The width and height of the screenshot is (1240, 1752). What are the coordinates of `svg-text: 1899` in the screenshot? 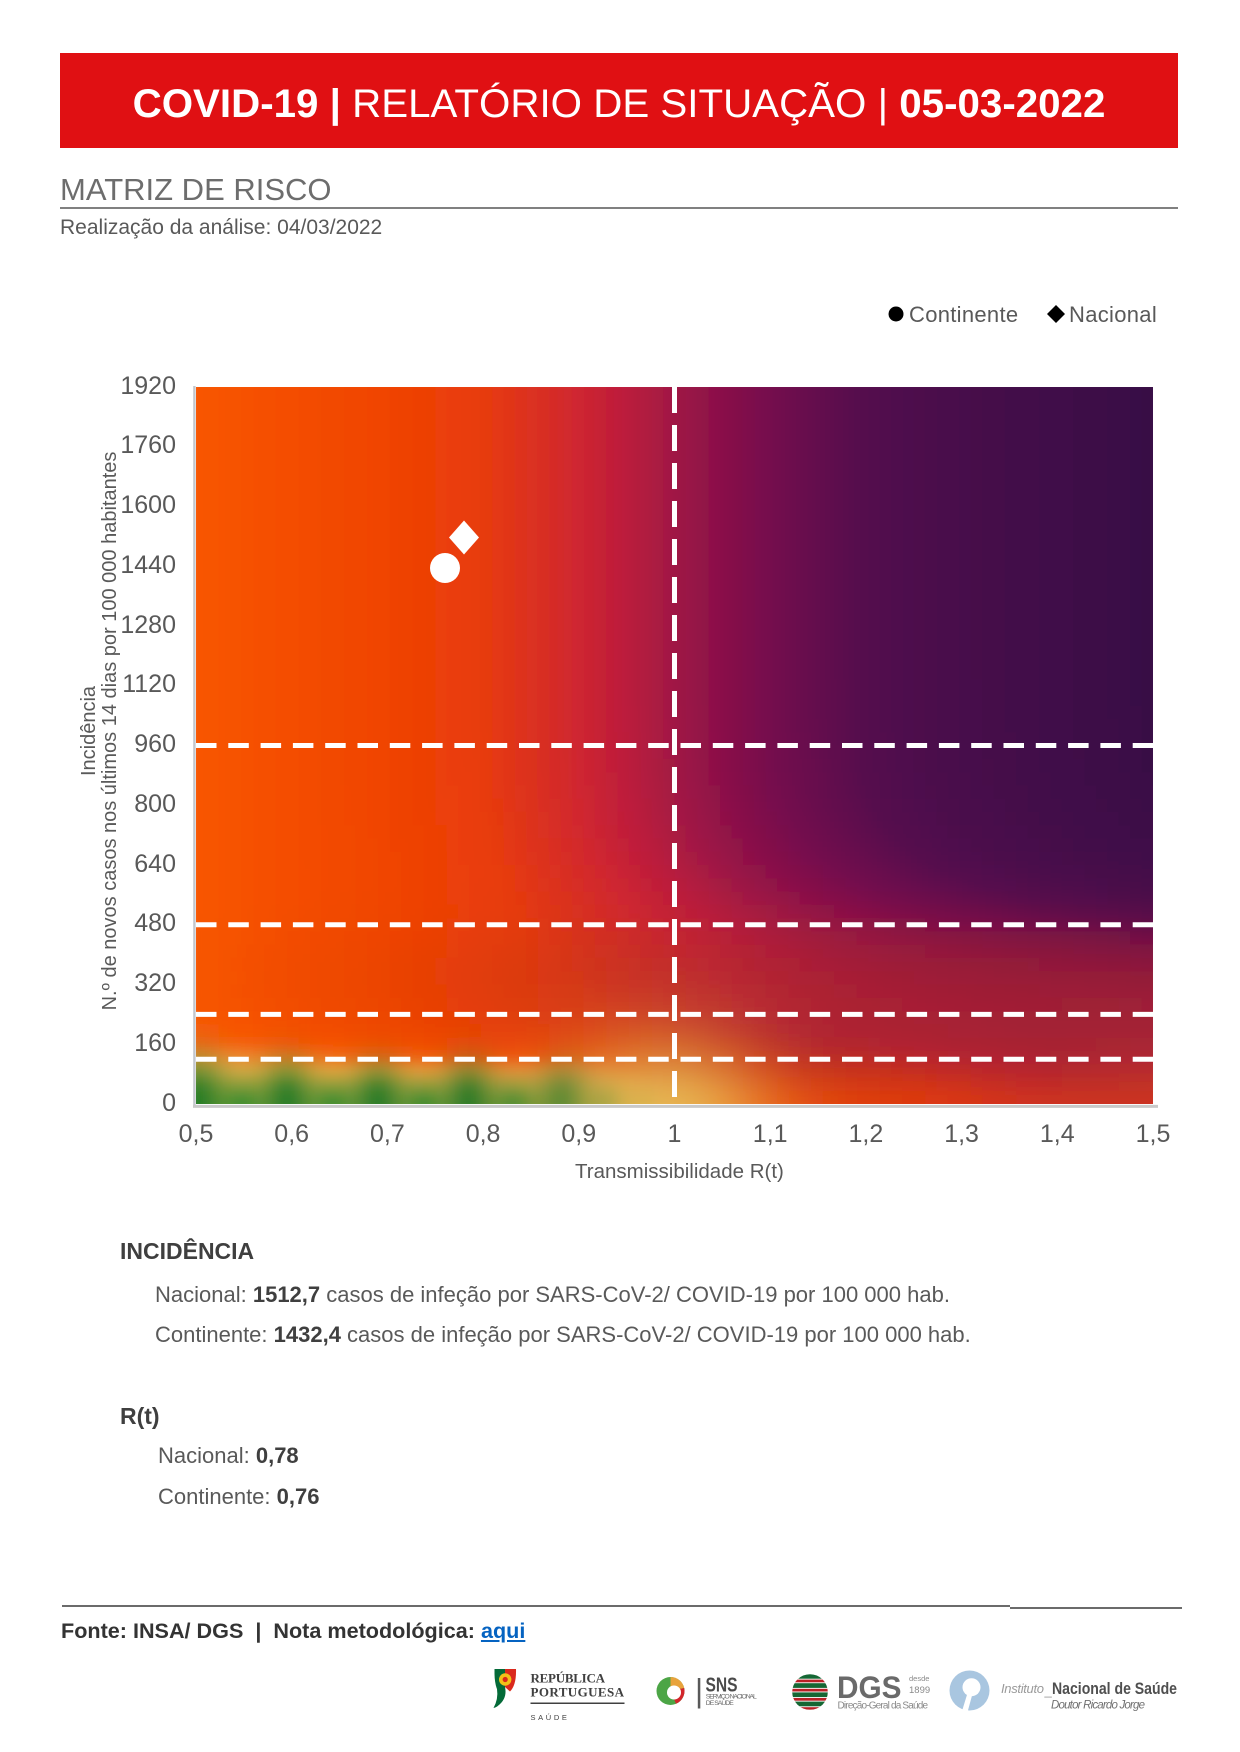 It's located at (919, 1690).